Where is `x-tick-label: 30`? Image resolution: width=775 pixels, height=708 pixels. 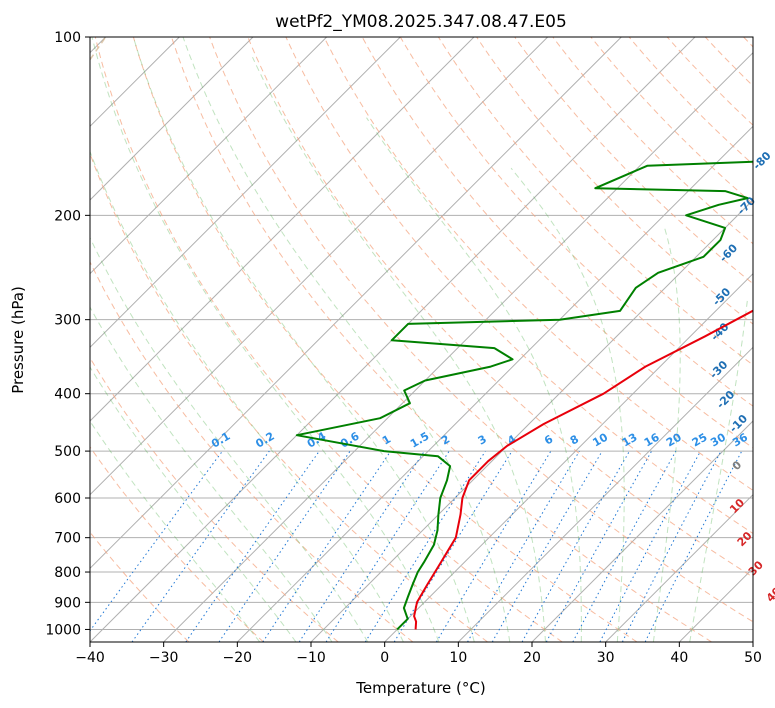 x-tick-label: 30 is located at coordinates (606, 658).